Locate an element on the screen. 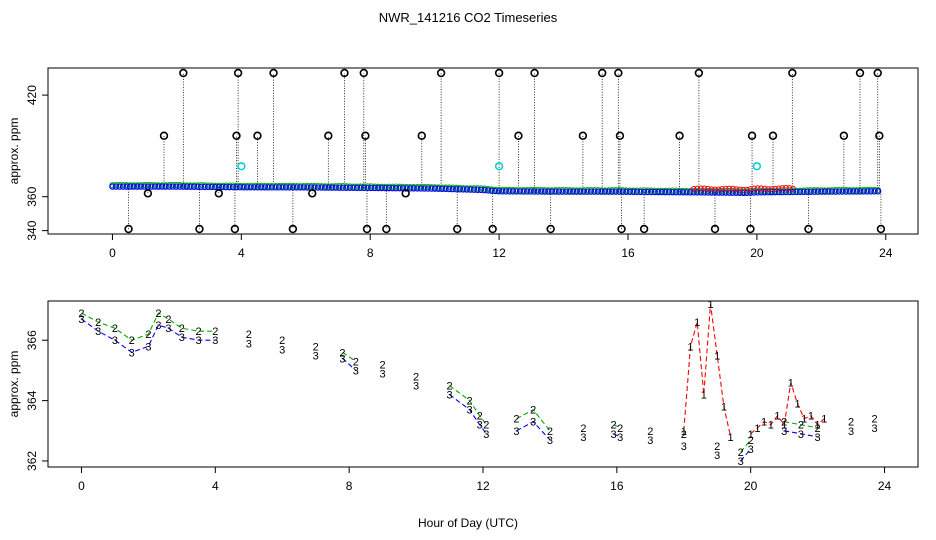  p1-xtick-label: 20 is located at coordinates (751, 486).